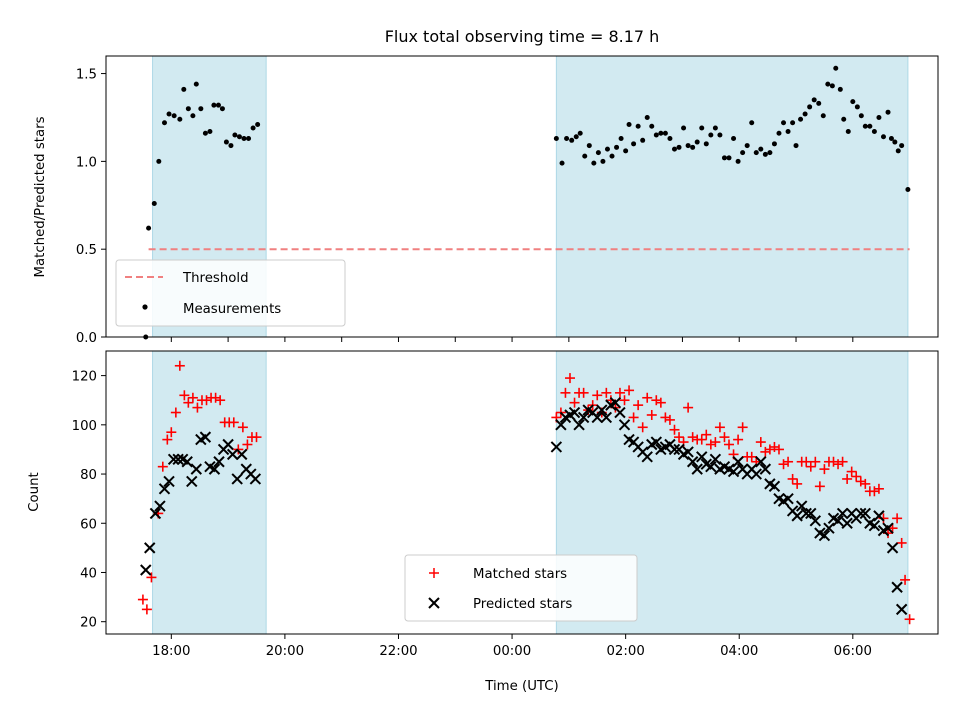 The image size is (960, 720). Describe the element at coordinates (522, 36) in the screenshot. I see `chart-title: Flux total observing time = 8.17 h` at that location.